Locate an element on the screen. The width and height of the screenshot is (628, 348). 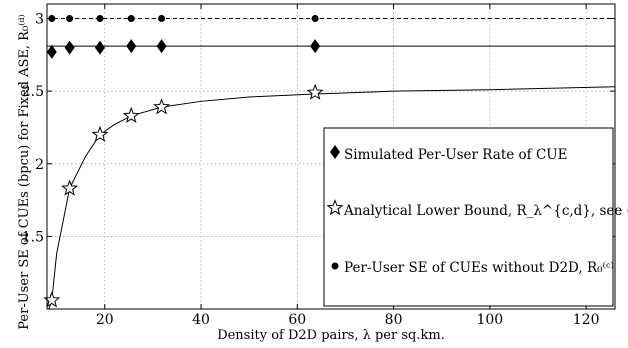
x-tick-label: 80 is located at coordinates (394, 320).